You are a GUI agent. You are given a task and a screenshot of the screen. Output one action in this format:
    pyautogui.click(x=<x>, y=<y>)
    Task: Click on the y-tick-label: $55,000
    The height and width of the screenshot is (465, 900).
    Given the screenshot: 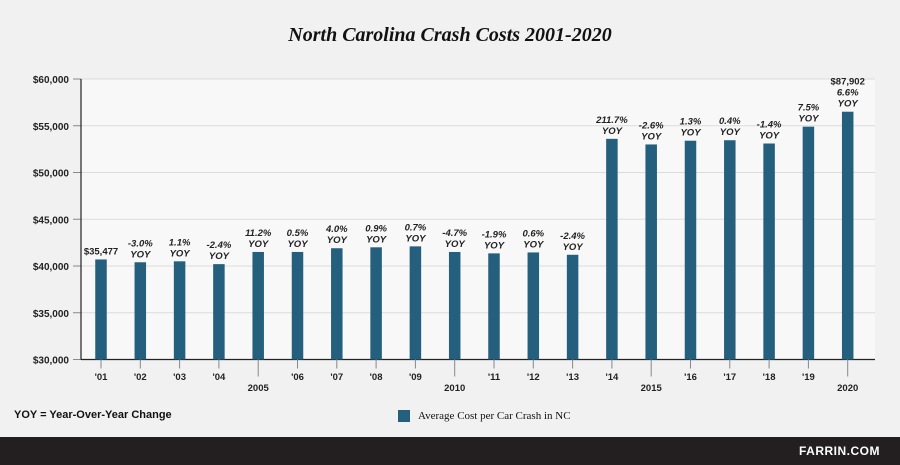 What is the action you would take?
    pyautogui.click(x=51, y=127)
    